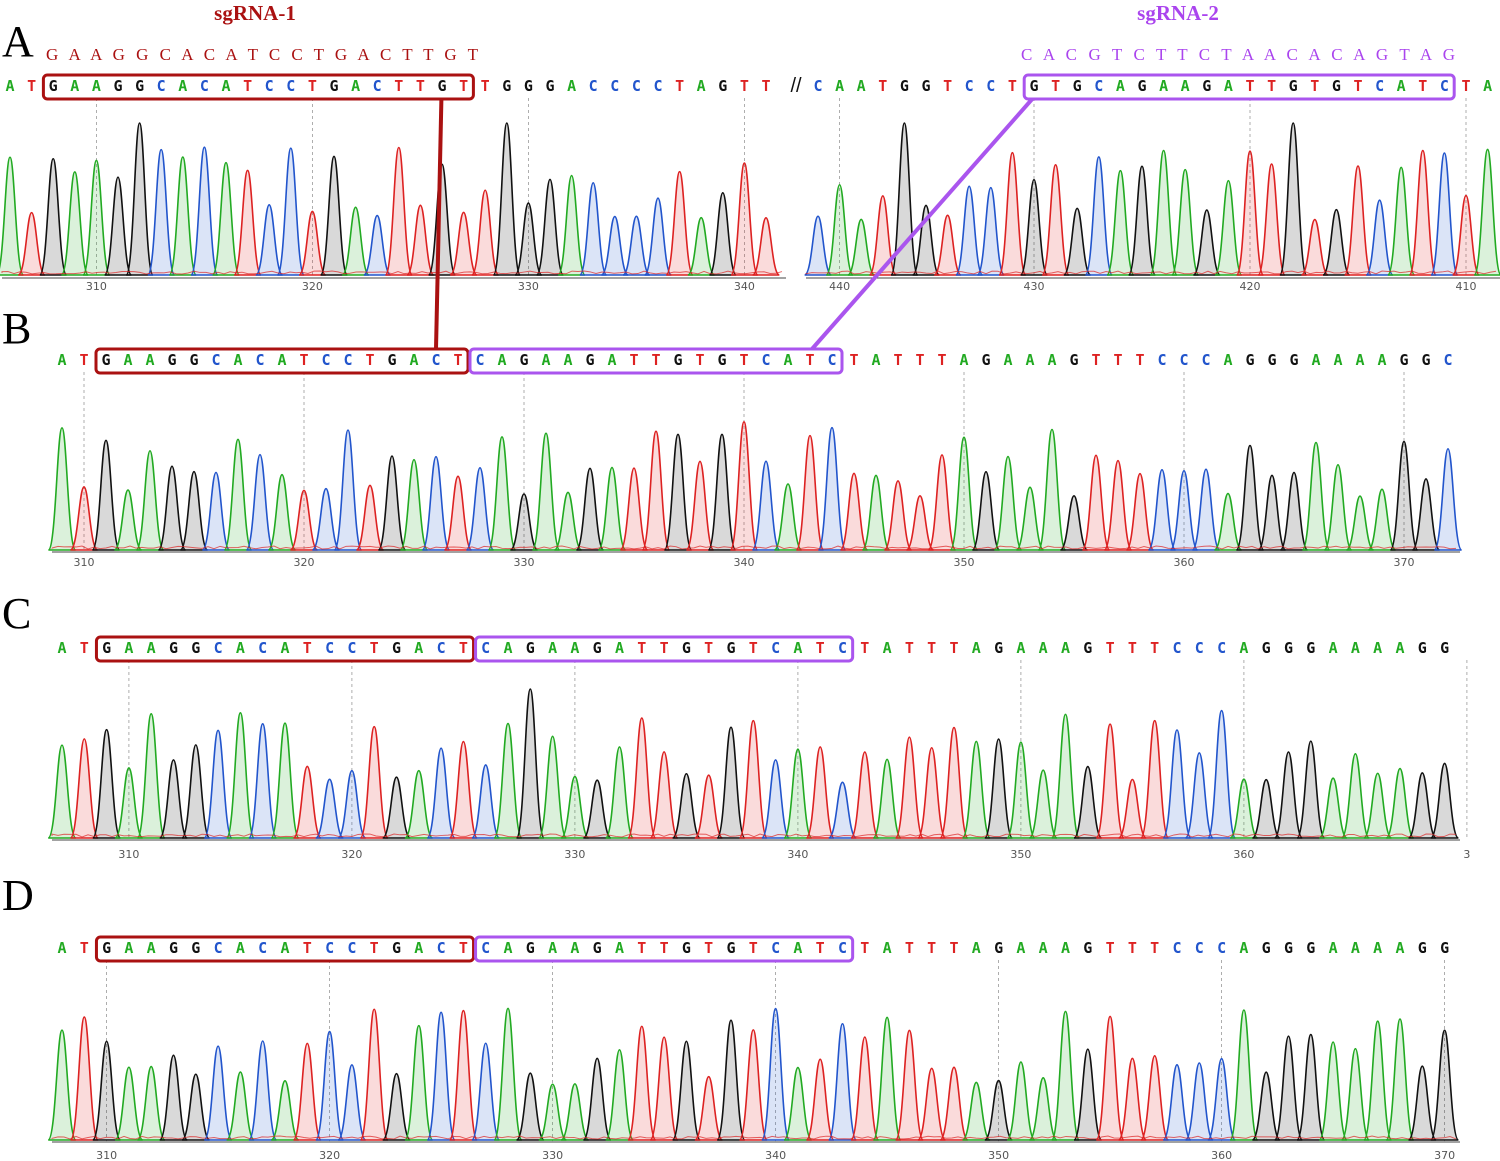 The width and height of the screenshot is (1500, 1161). What do you see at coordinates (96, 286) in the screenshot?
I see `position-tick-label: 310` at bounding box center [96, 286].